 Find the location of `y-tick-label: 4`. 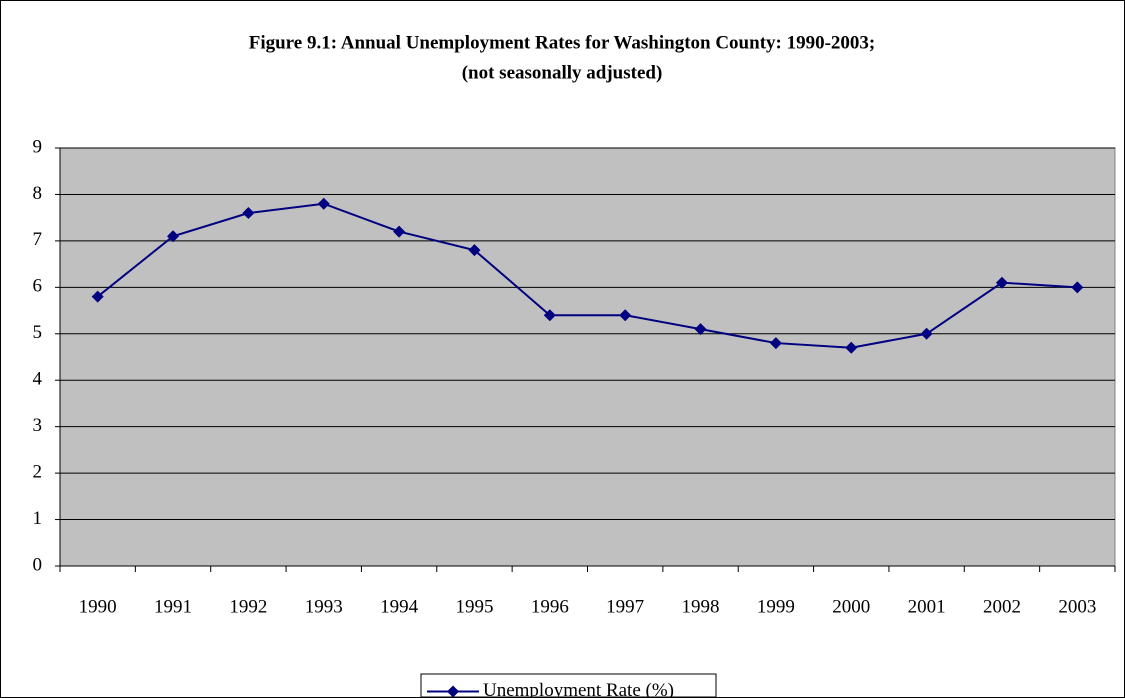

y-tick-label: 4 is located at coordinates (38, 379).